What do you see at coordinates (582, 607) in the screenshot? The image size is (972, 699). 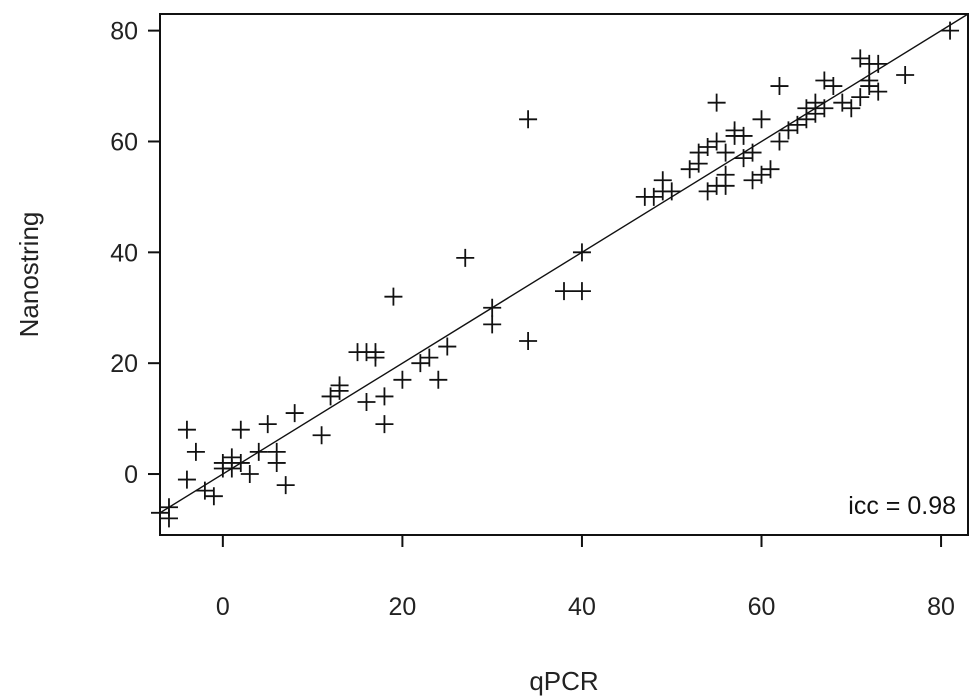 I see `x-tick-label: 40` at bounding box center [582, 607].